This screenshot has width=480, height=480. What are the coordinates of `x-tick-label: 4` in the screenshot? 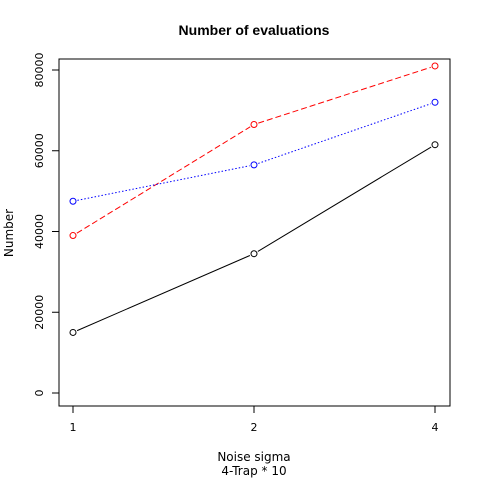 It's located at (435, 427).